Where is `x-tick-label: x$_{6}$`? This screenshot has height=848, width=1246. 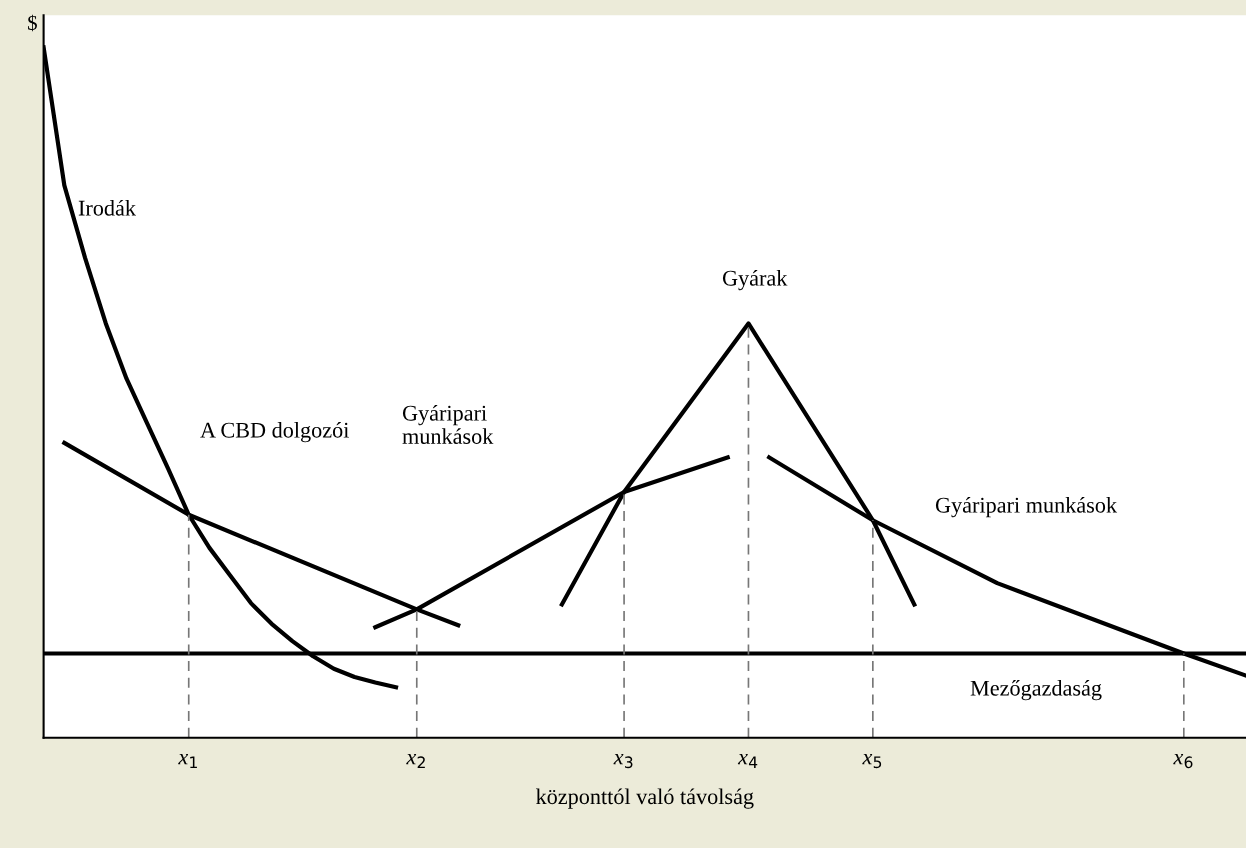 x-tick-label: x$_{6}$ is located at coordinates (1183, 761).